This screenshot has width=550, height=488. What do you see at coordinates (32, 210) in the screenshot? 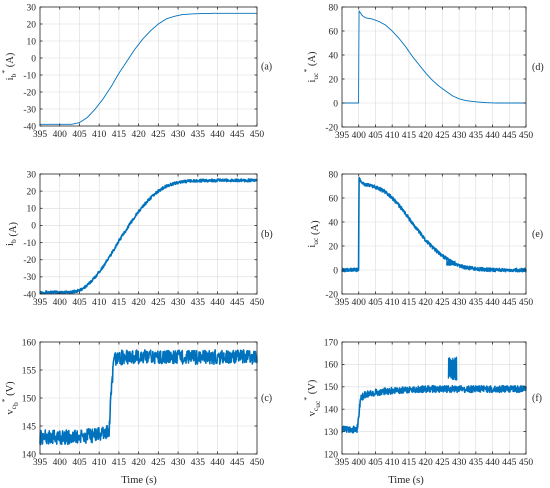
I see `y-tick-label: 10` at bounding box center [32, 210].